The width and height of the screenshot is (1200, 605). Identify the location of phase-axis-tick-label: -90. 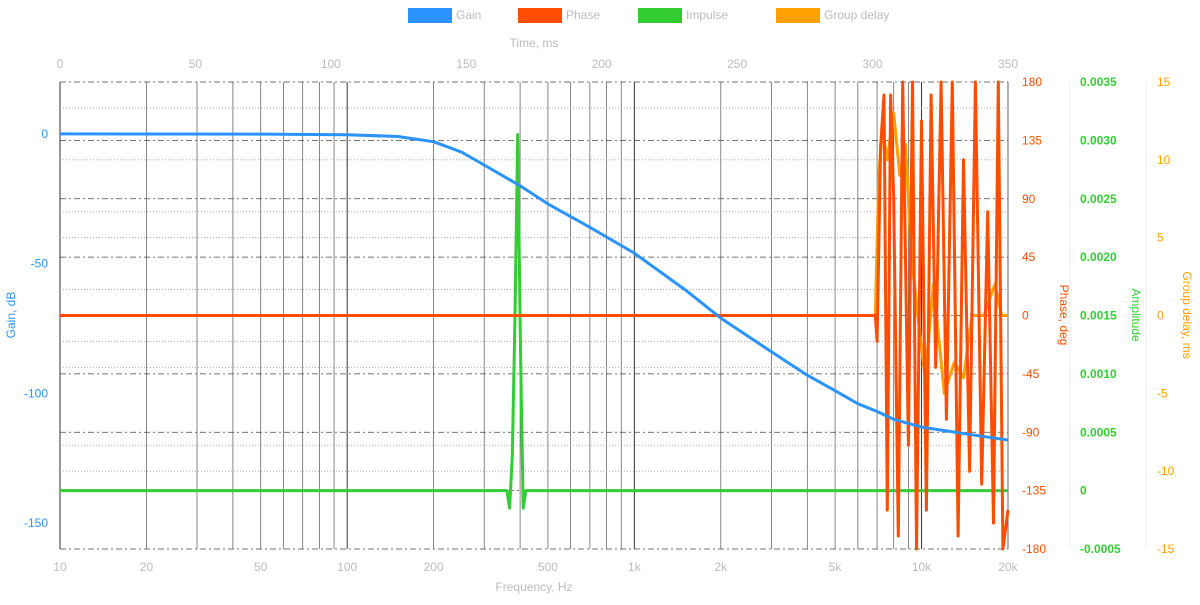
(1031, 432).